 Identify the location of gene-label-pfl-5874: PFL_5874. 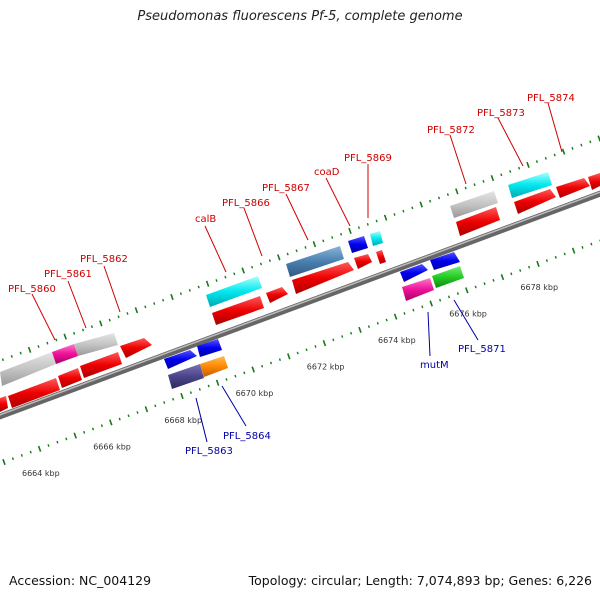
(551, 123).